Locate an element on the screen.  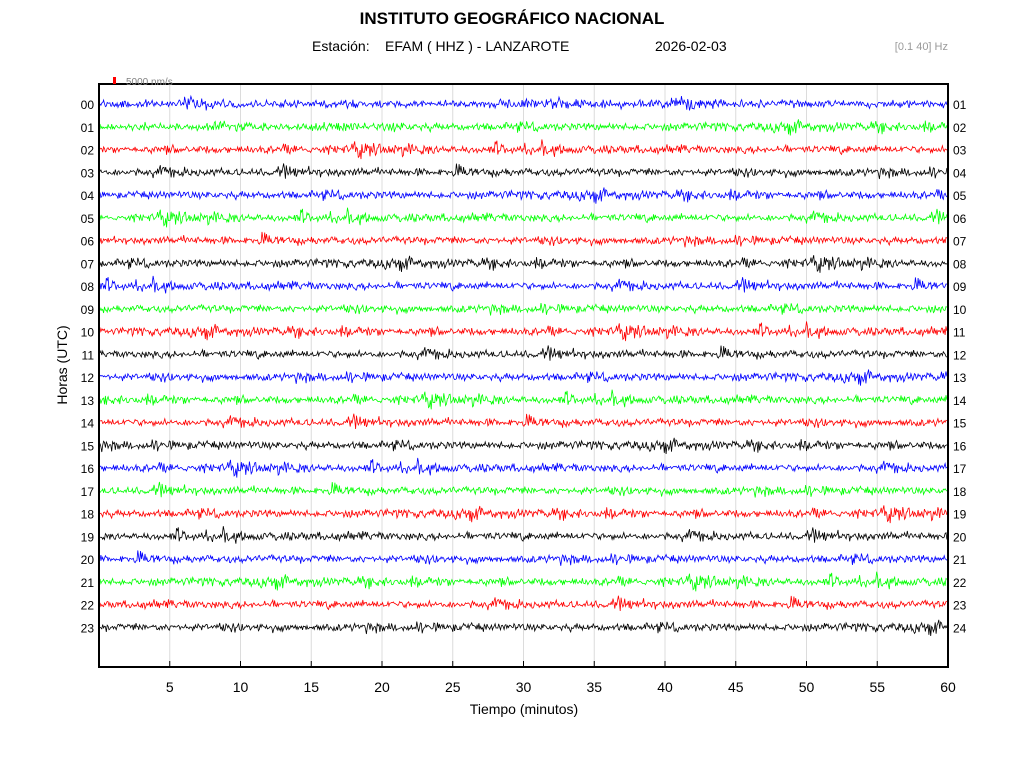
hour-label-left: 03 is located at coordinates (88, 173).